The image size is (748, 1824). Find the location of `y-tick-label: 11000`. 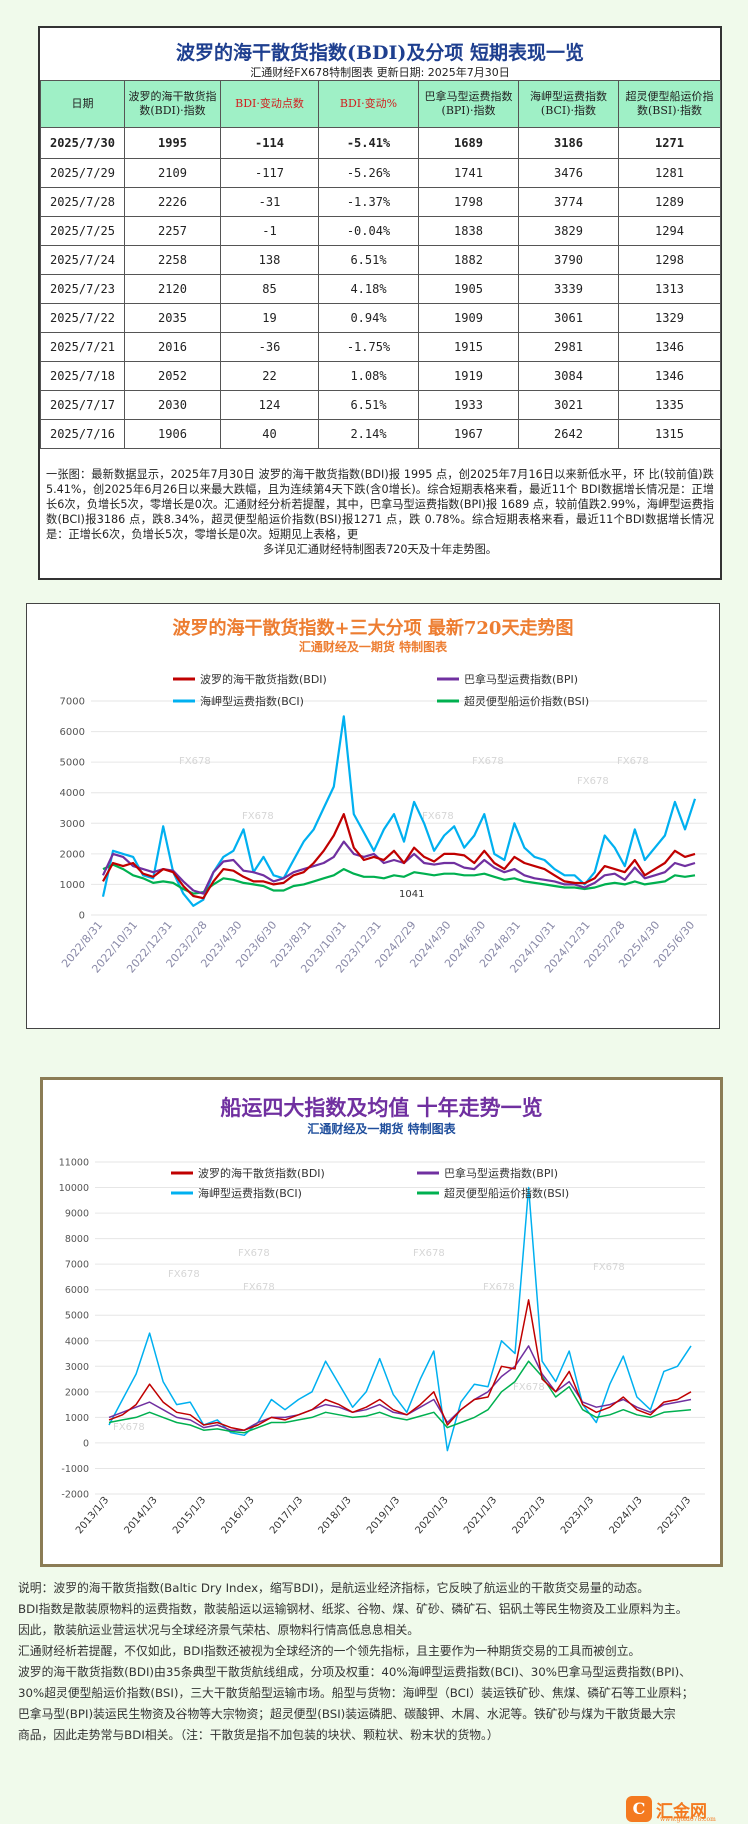

y-tick-label: 11000 is located at coordinates (74, 1163).